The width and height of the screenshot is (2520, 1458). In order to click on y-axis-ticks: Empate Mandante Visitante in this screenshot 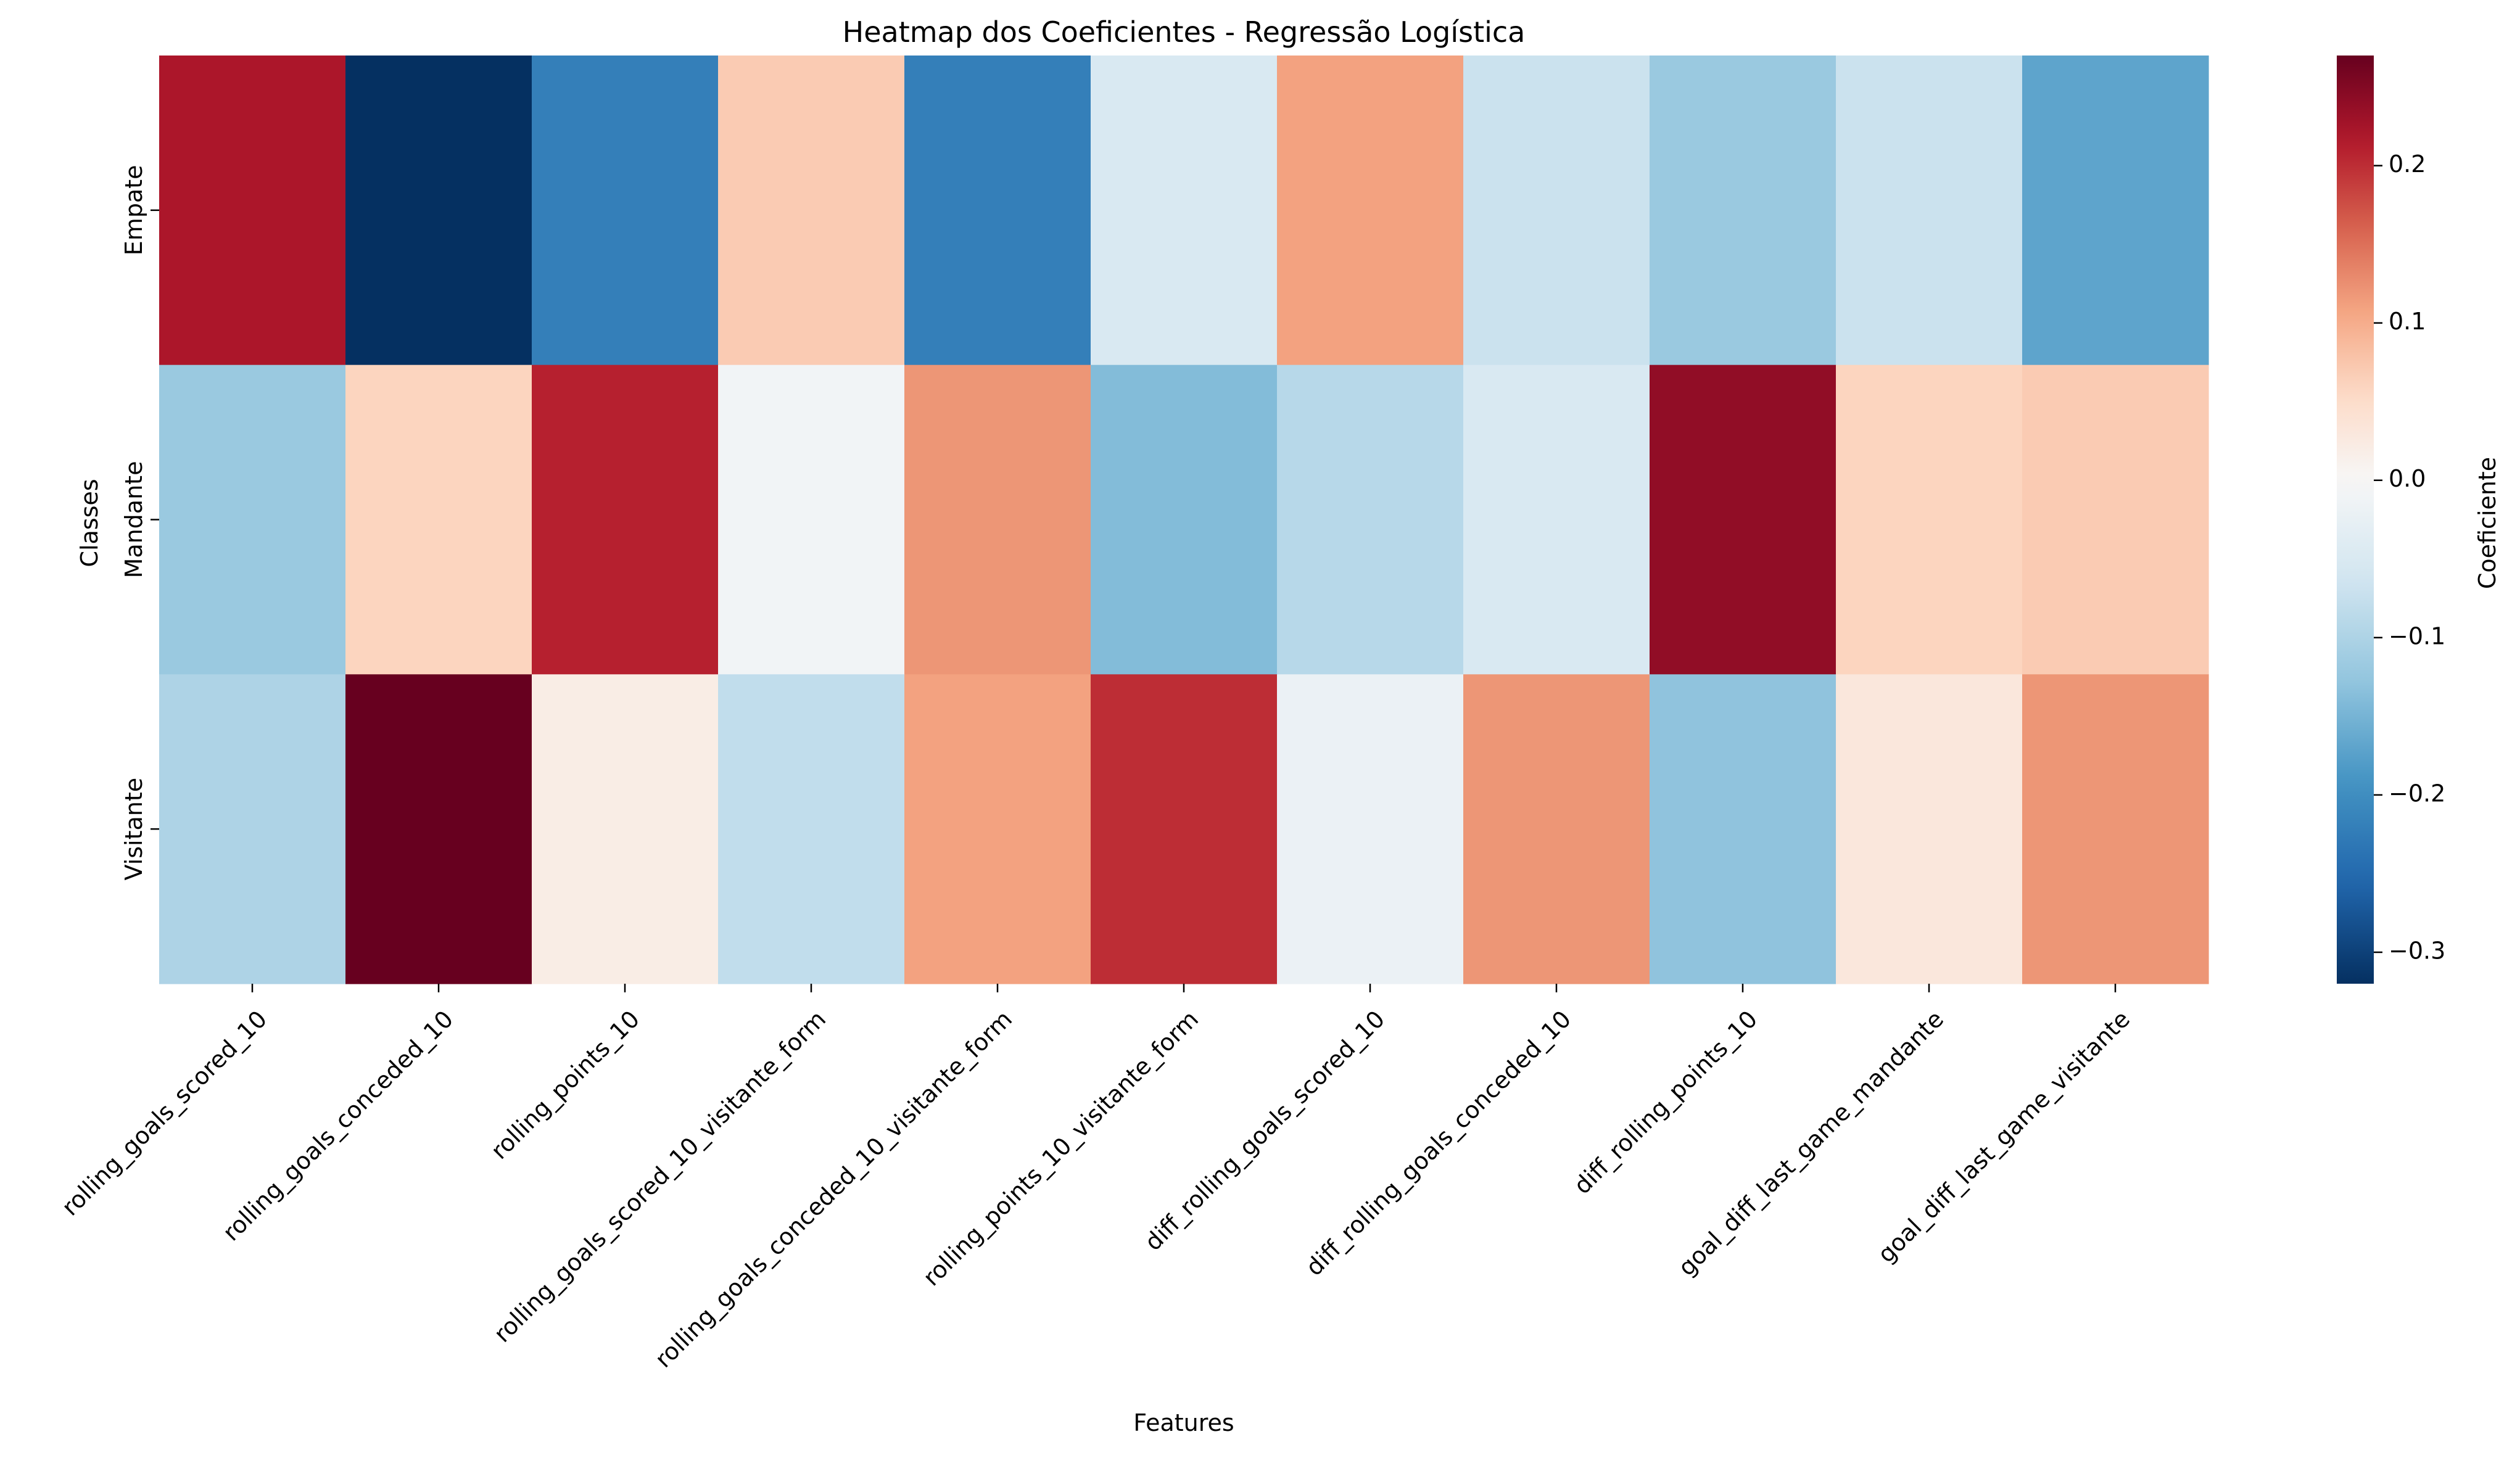, I will do `click(139, 522)`.